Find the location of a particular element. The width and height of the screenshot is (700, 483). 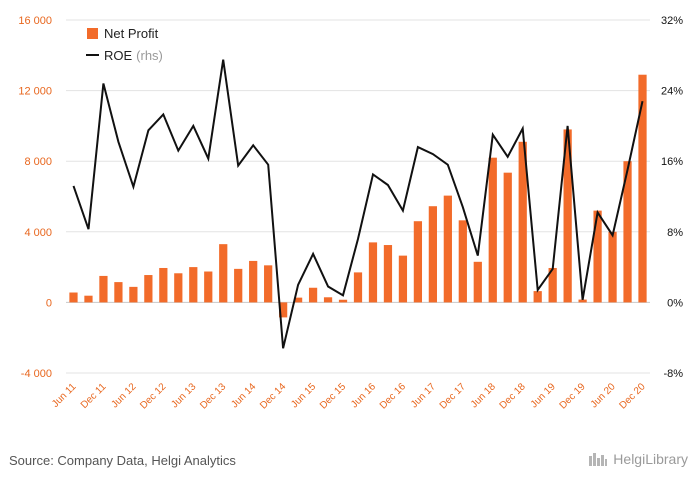

right-tick-label: 0% is located at coordinates (675, 303).